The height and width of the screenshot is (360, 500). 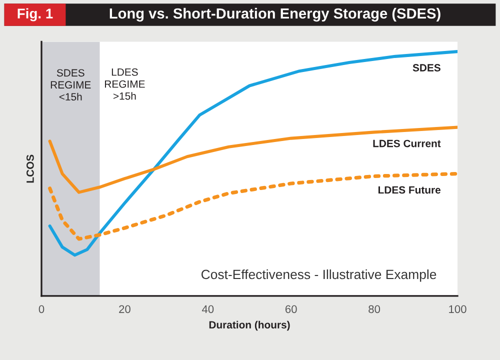 I want to click on chart-title: Long vs. Short-Duration Energy Storage (SDES), so click(x=275, y=15).